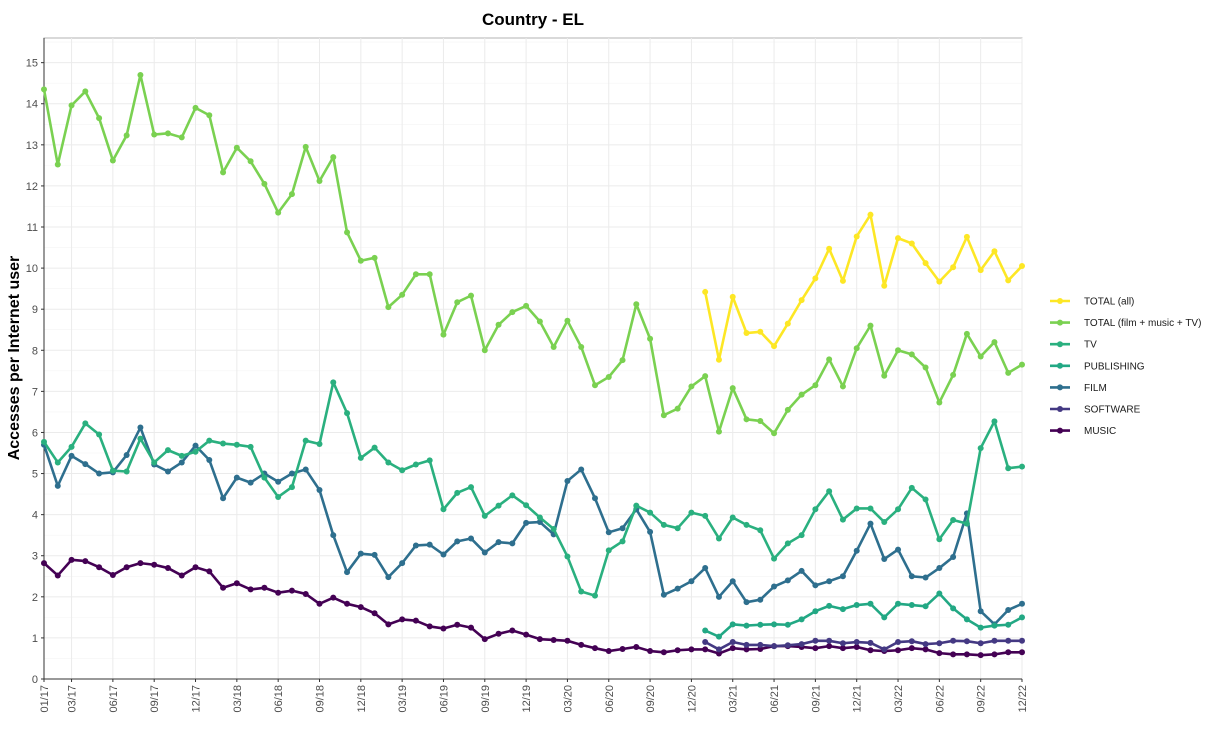 This screenshot has height=742, width=1221. Describe the element at coordinates (816, 699) in the screenshot. I see `x-tick-label: 09/21` at that location.